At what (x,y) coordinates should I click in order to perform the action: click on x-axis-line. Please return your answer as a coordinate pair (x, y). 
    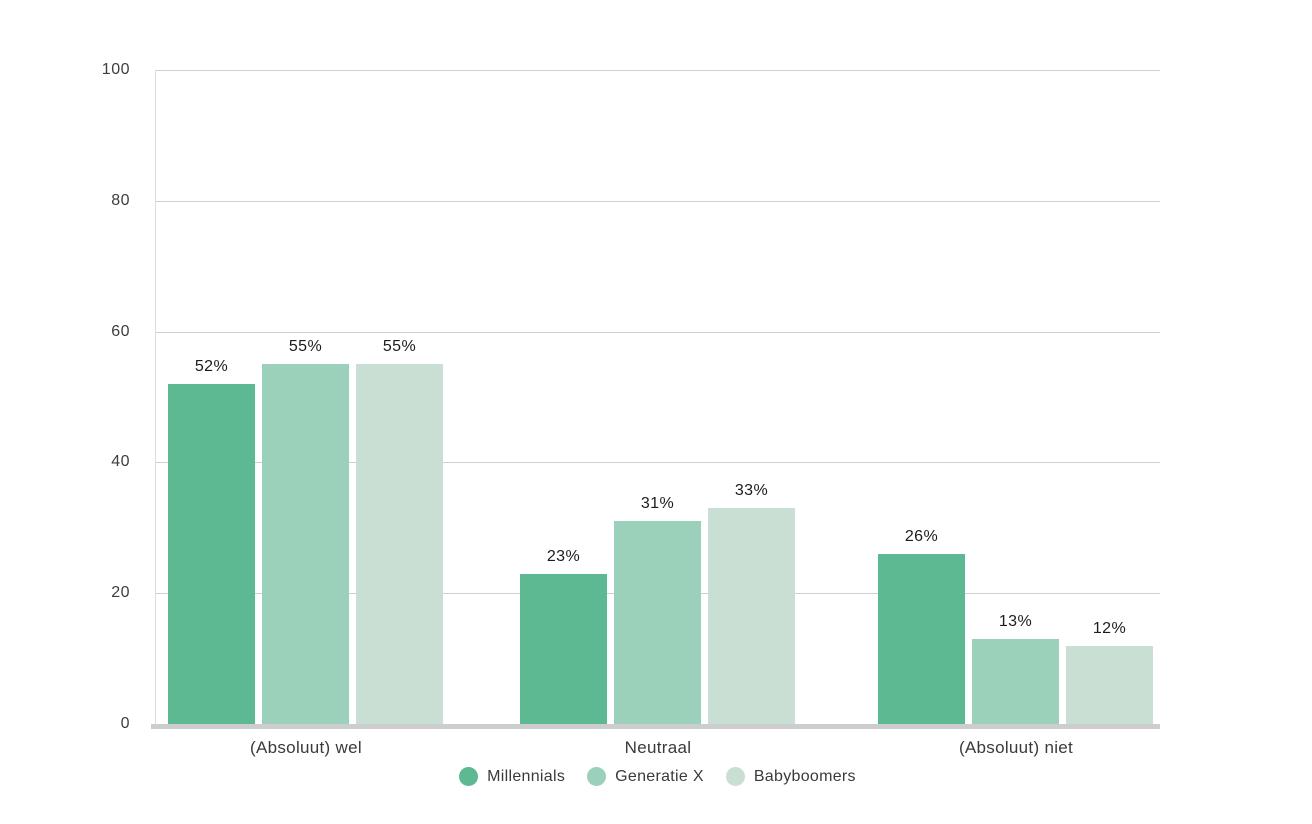
    Looking at the image, I should click on (655, 726).